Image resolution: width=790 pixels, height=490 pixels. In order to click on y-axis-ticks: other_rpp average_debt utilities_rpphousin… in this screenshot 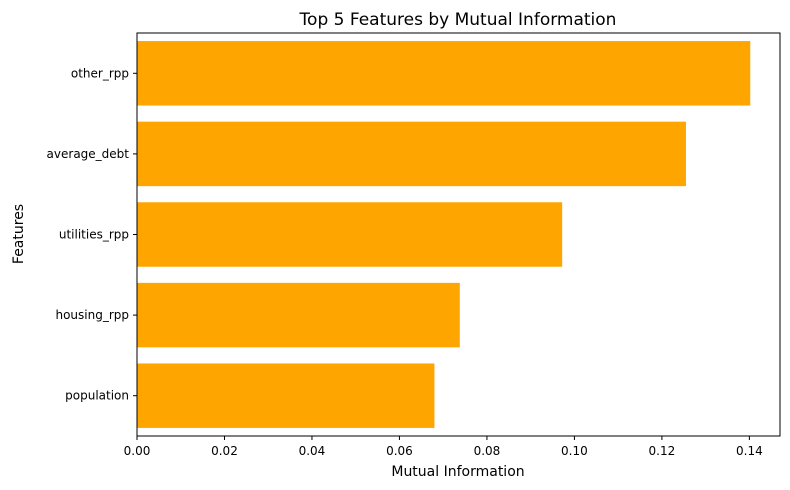, I will do `click(92, 234)`.